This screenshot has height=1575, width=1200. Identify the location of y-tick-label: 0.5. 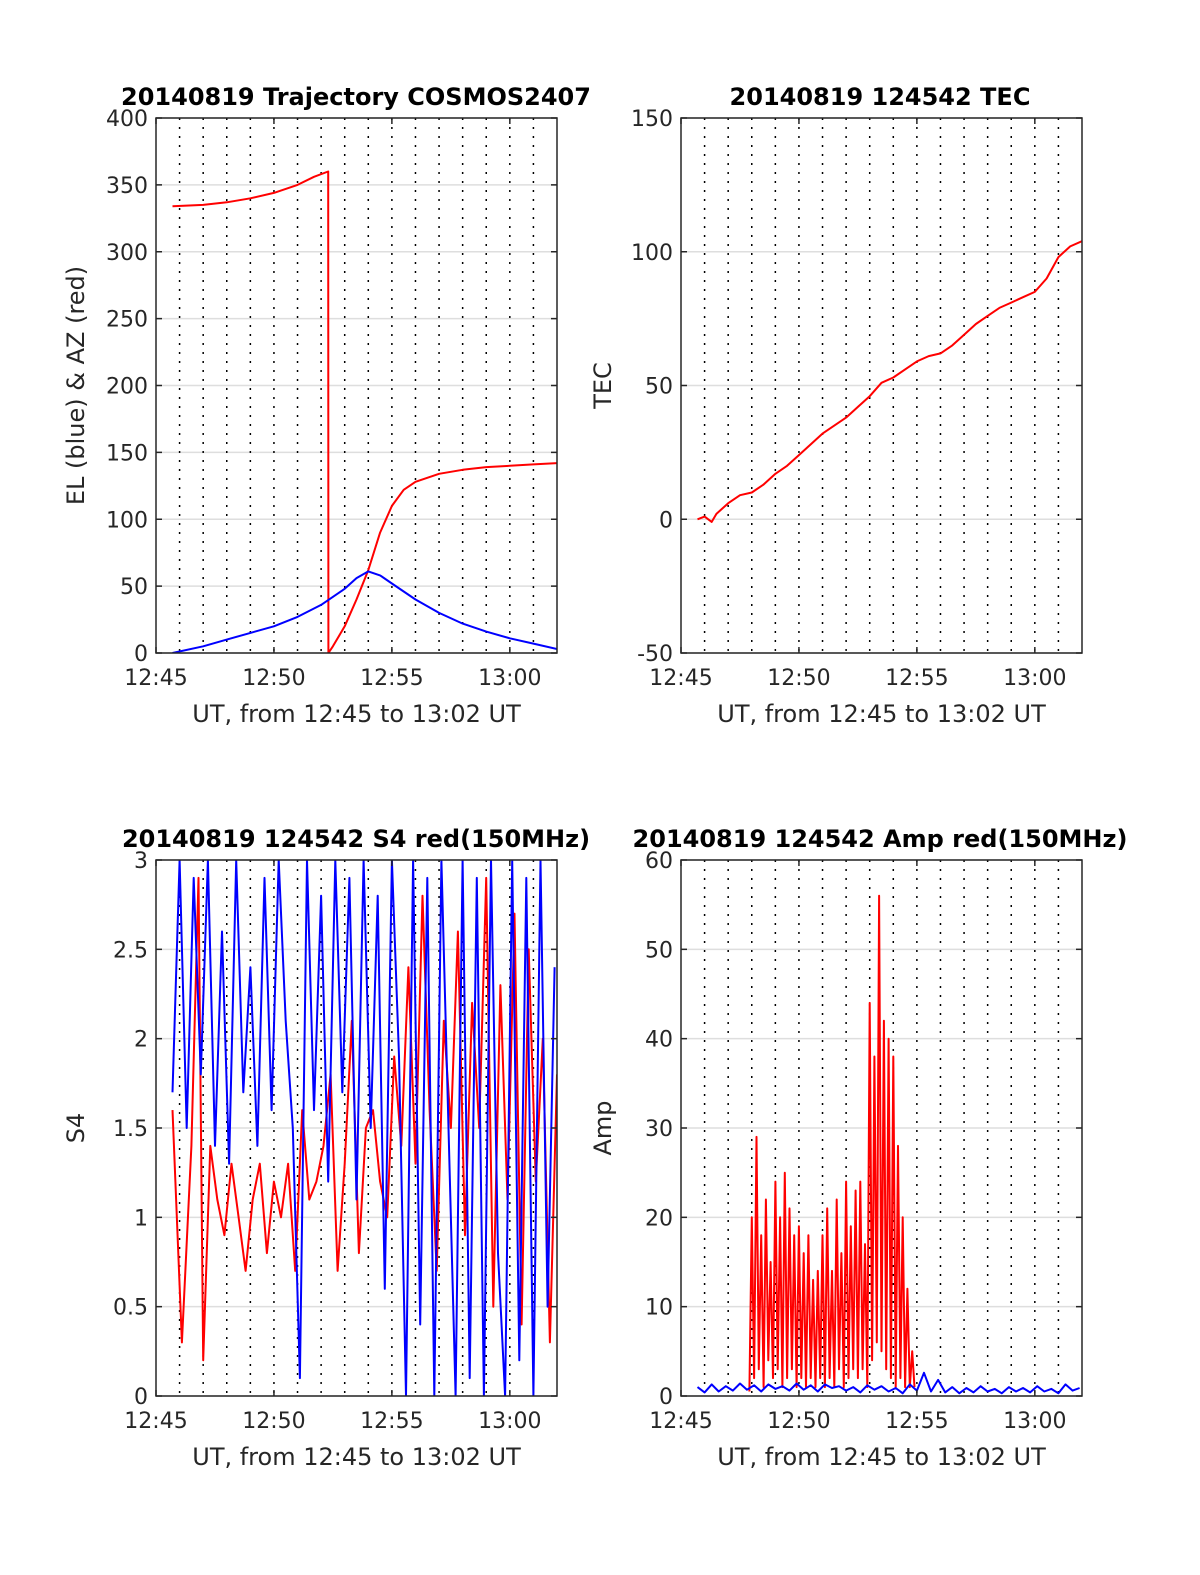
(130, 1308).